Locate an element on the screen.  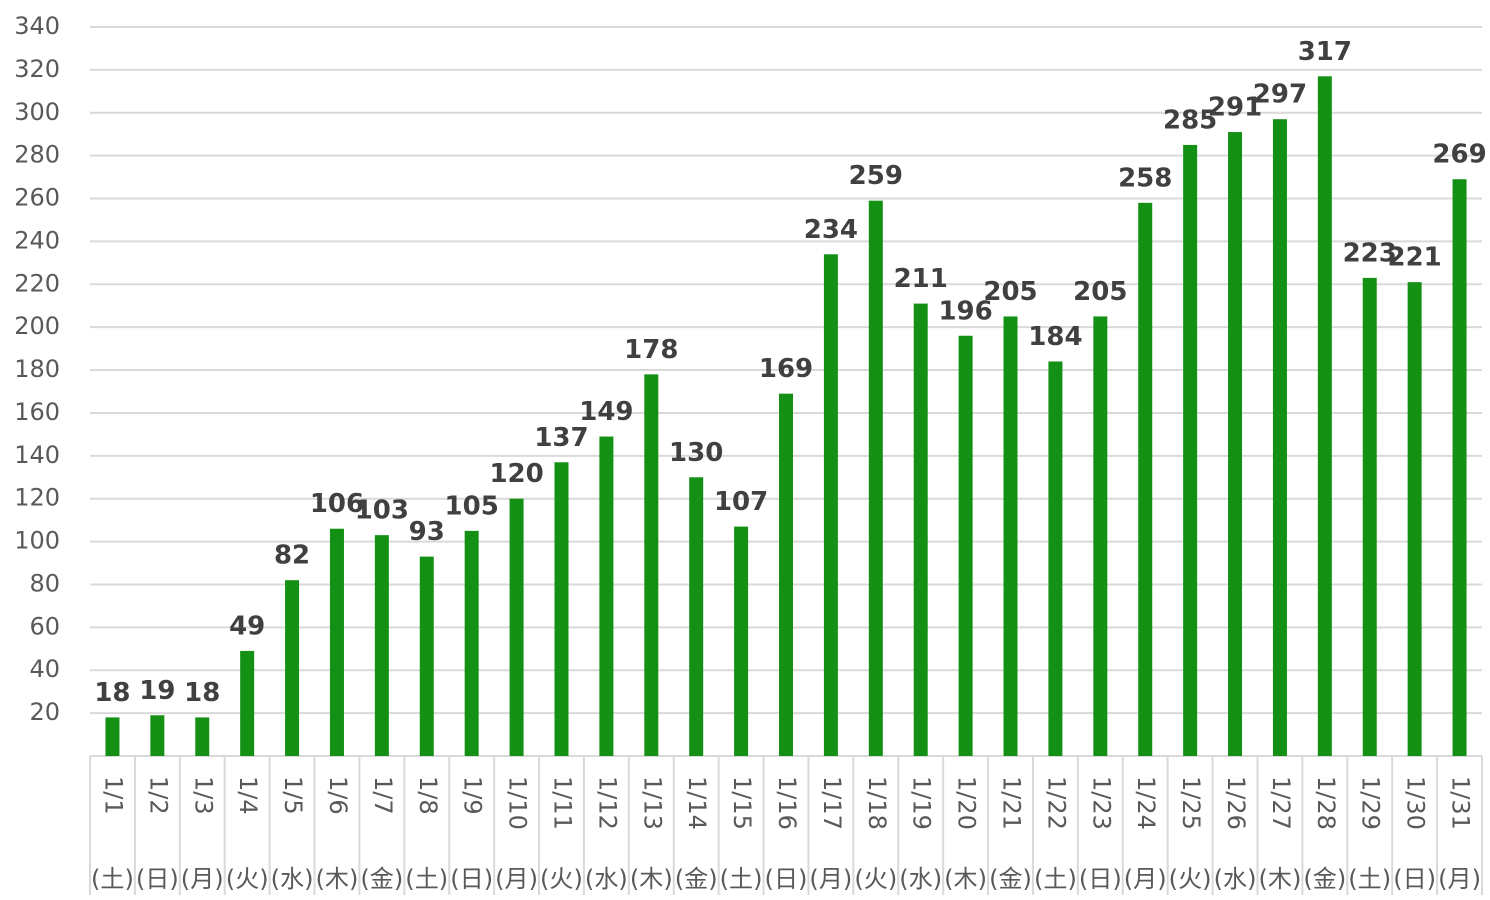
data-label: 49 is located at coordinates (247, 626).